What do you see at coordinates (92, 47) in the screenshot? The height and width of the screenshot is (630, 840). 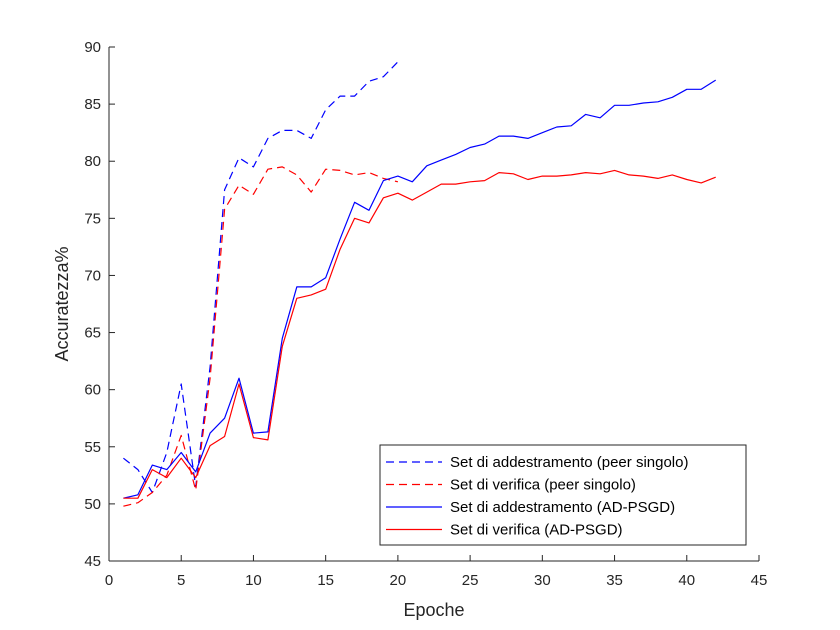 I see `y-tick-label: 90` at bounding box center [92, 47].